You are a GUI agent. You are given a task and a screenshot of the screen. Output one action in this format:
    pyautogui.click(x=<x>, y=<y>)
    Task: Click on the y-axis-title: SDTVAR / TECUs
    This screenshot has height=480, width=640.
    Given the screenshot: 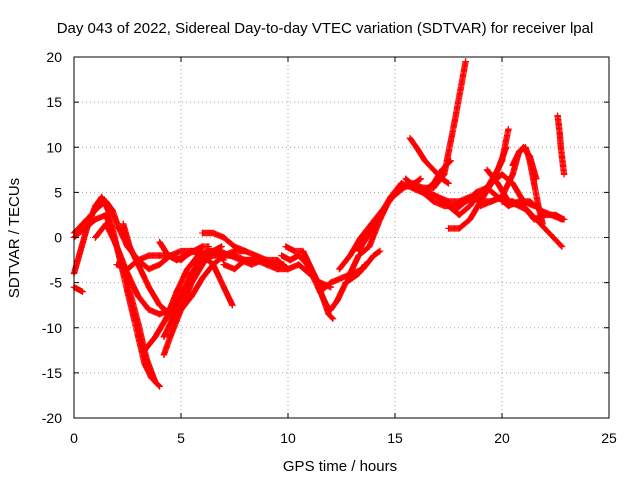 What is the action you would take?
    pyautogui.click(x=14, y=238)
    